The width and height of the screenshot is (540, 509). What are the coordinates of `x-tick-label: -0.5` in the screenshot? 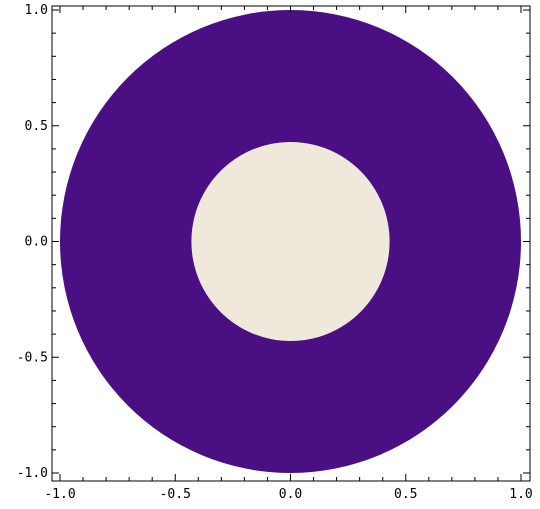 It's located at (175, 494).